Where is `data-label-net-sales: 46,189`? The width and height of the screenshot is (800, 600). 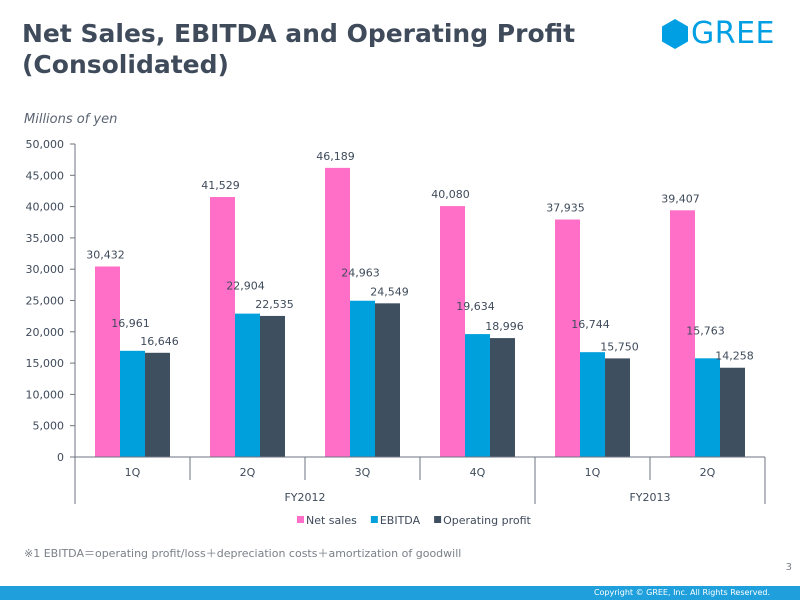
data-label-net-sales: 46,189 is located at coordinates (335, 156).